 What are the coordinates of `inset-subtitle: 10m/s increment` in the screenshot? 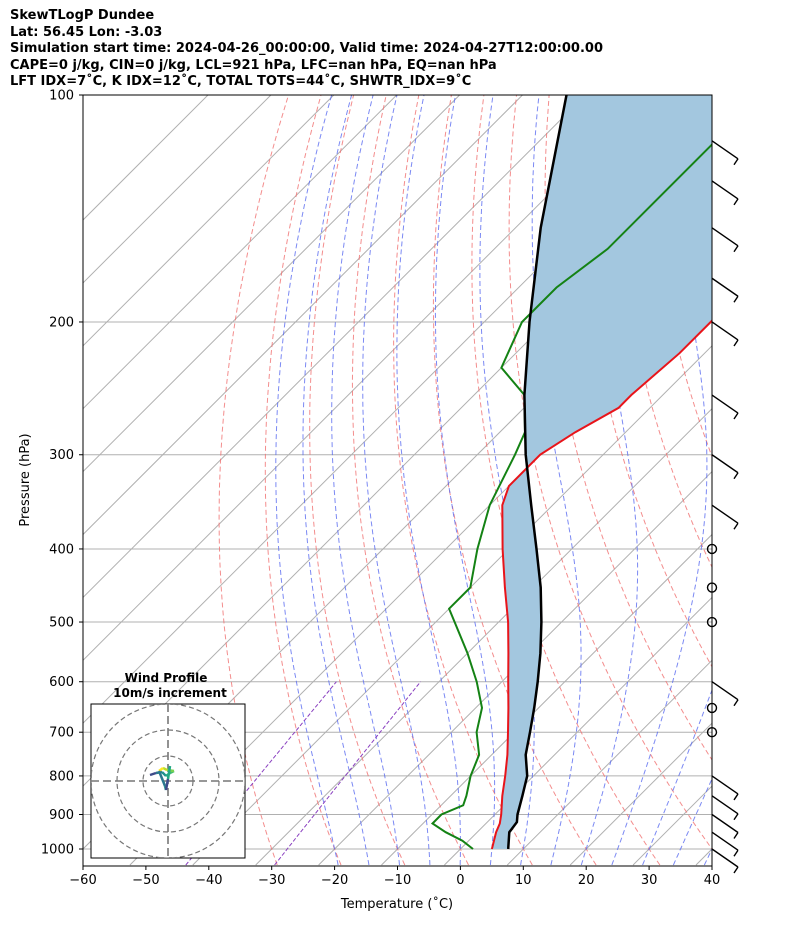 It's located at (170, 693).